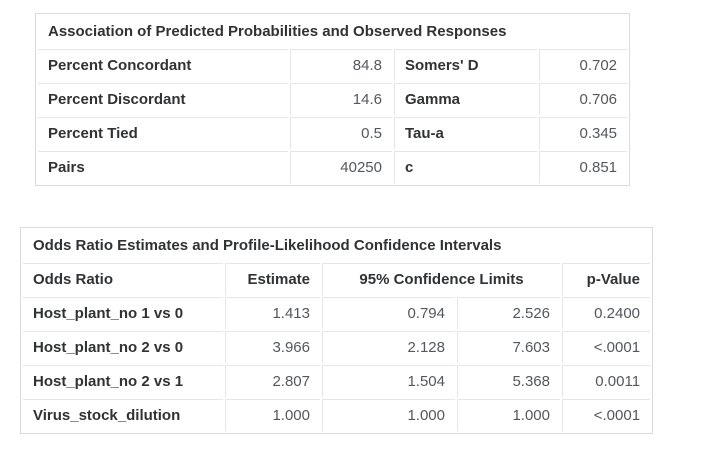 This screenshot has height=468, width=723. What do you see at coordinates (465, 99) in the screenshot?
I see `stat-label: Gamma` at bounding box center [465, 99].